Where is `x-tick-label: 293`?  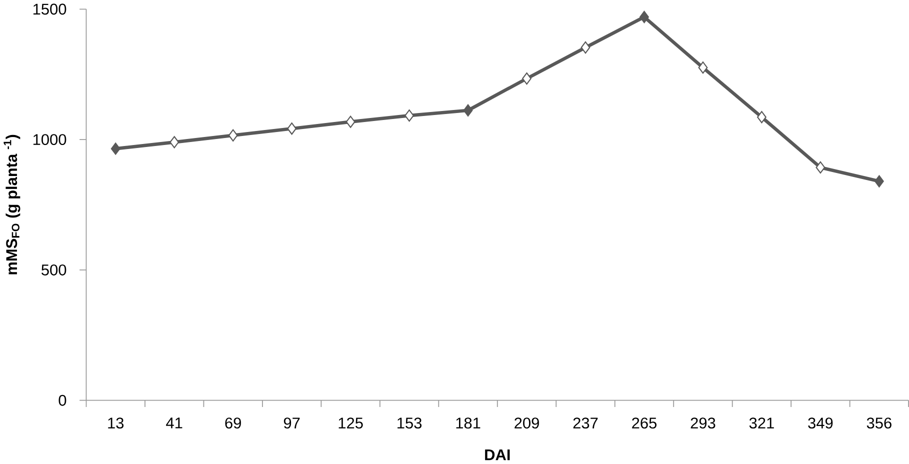
x-tick-label: 293 is located at coordinates (703, 423).